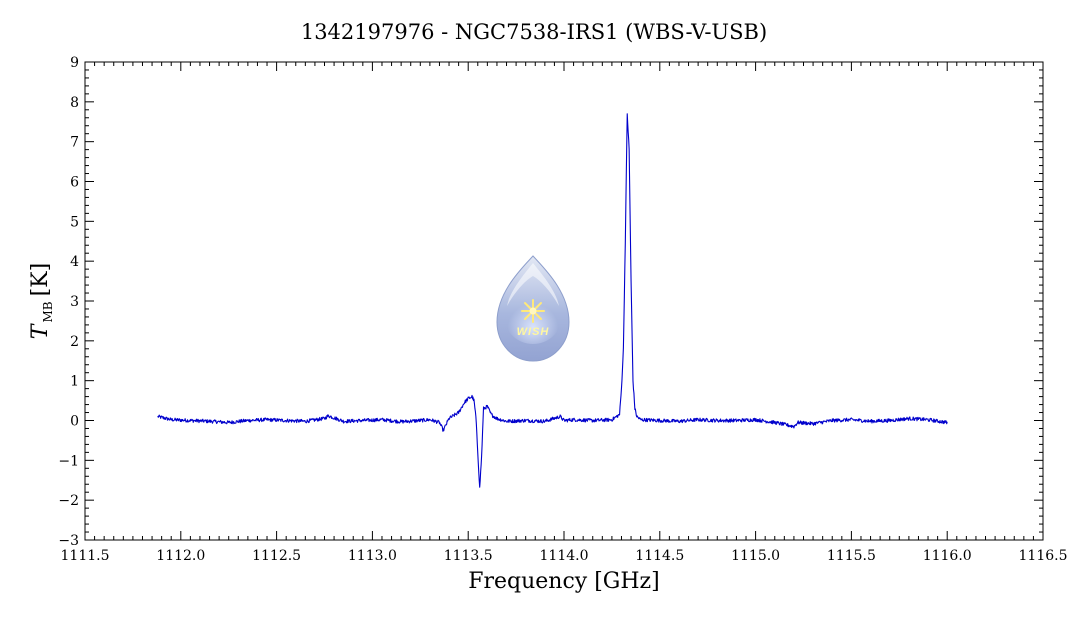 The image size is (1067, 618). What do you see at coordinates (74, 262) in the screenshot?
I see `y-tick-label: 4` at bounding box center [74, 262].